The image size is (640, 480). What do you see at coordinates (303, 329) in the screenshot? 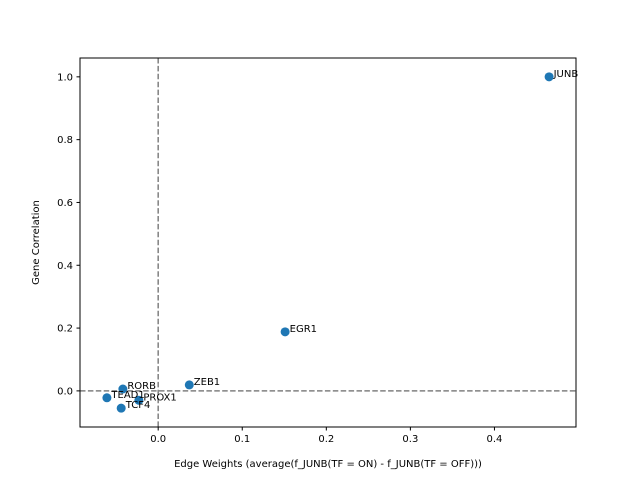
I see `point-label-egr1: EGR1` at bounding box center [303, 329].